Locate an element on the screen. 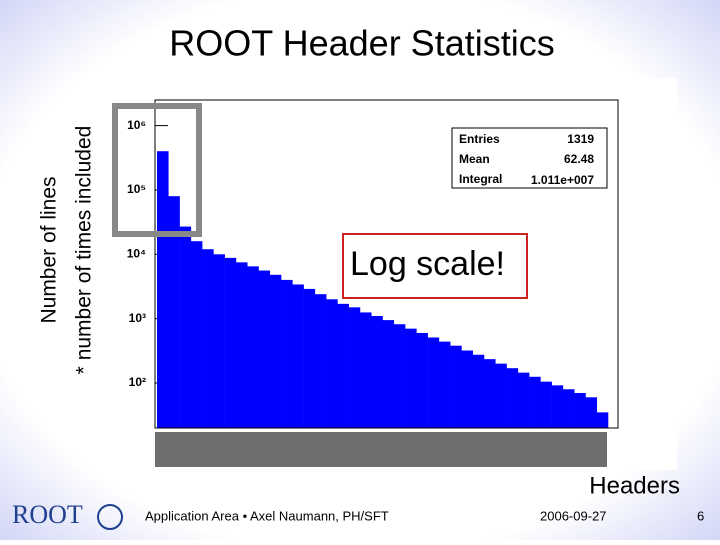 The image size is (720, 545). logo: ROOT is located at coordinates (47, 514).